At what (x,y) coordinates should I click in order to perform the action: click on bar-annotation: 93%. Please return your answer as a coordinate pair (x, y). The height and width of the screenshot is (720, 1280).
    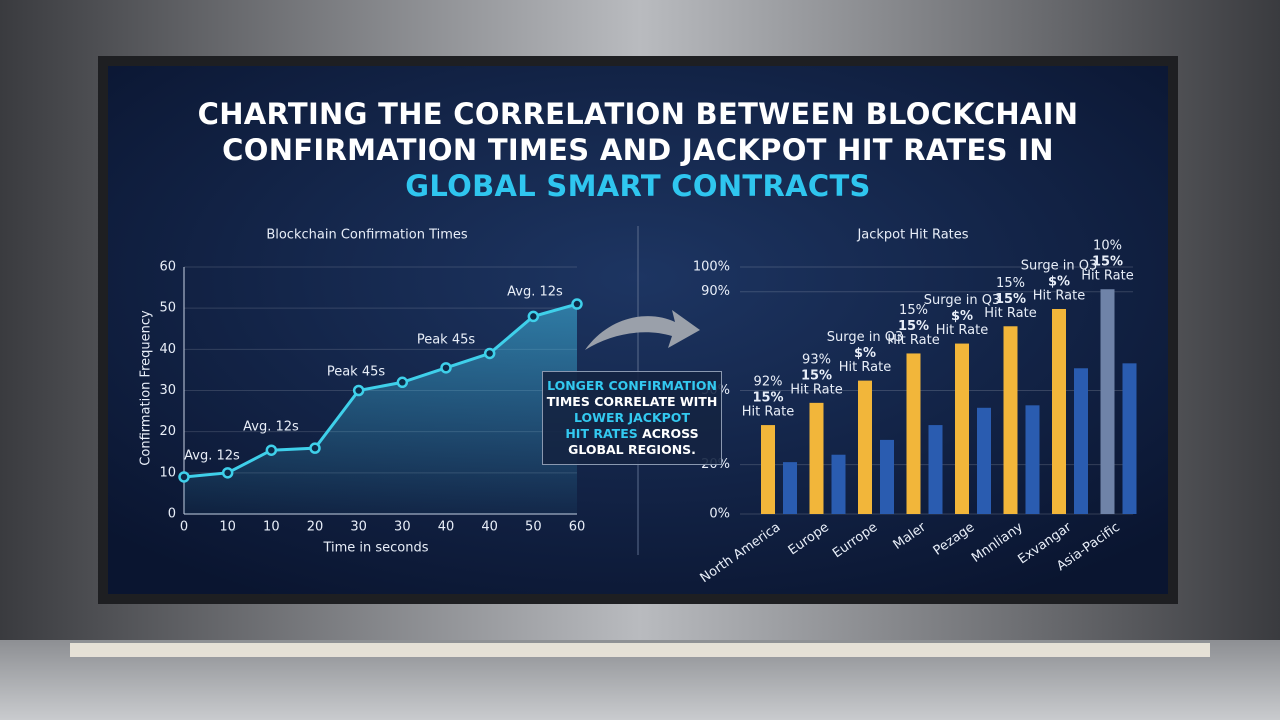
    Looking at the image, I should click on (816, 359).